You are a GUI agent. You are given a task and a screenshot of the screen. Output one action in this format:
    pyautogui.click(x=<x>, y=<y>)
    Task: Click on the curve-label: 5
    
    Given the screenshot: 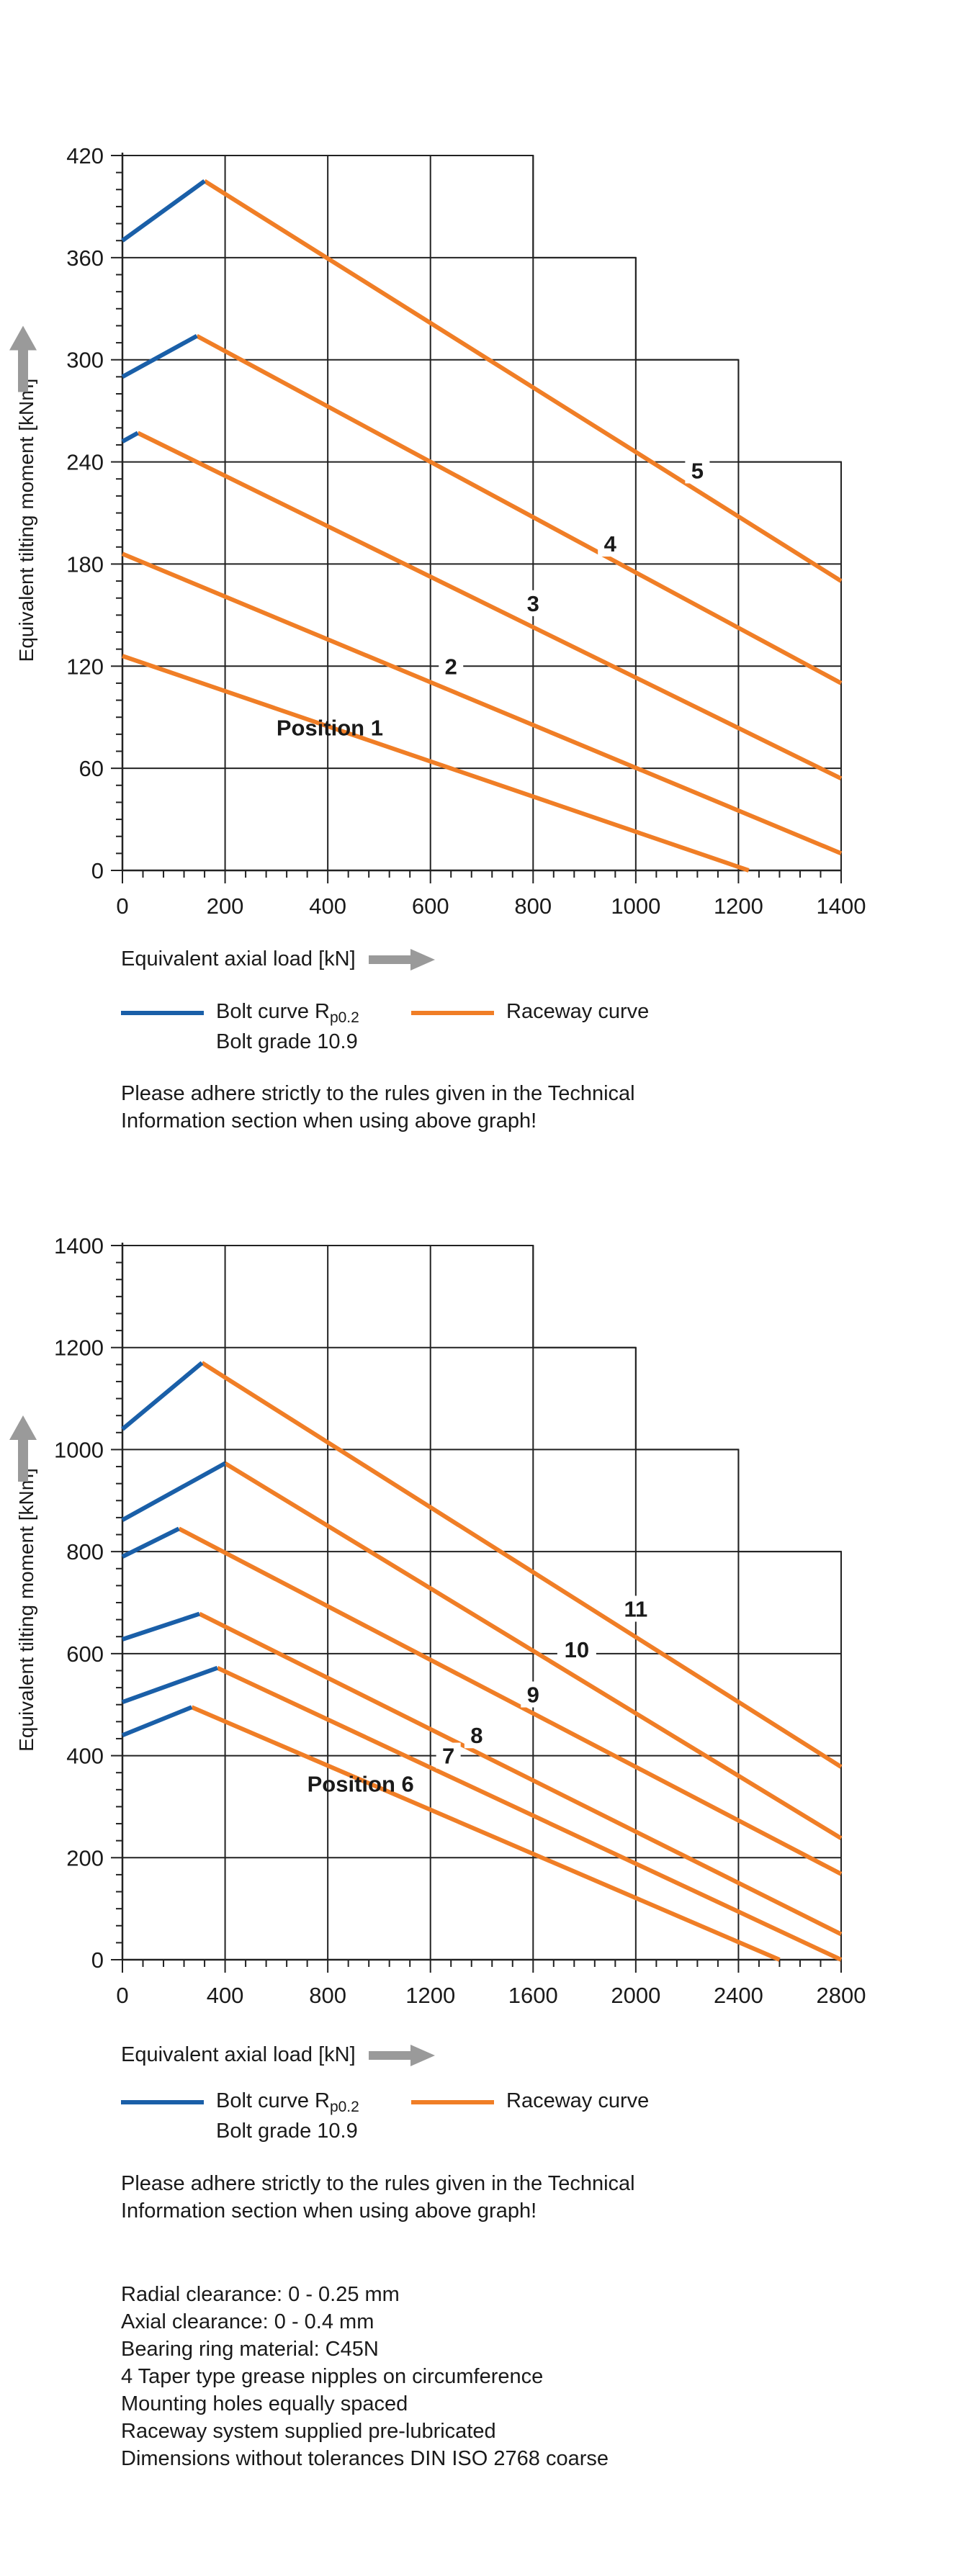 What is the action you would take?
    pyautogui.click(x=698, y=470)
    